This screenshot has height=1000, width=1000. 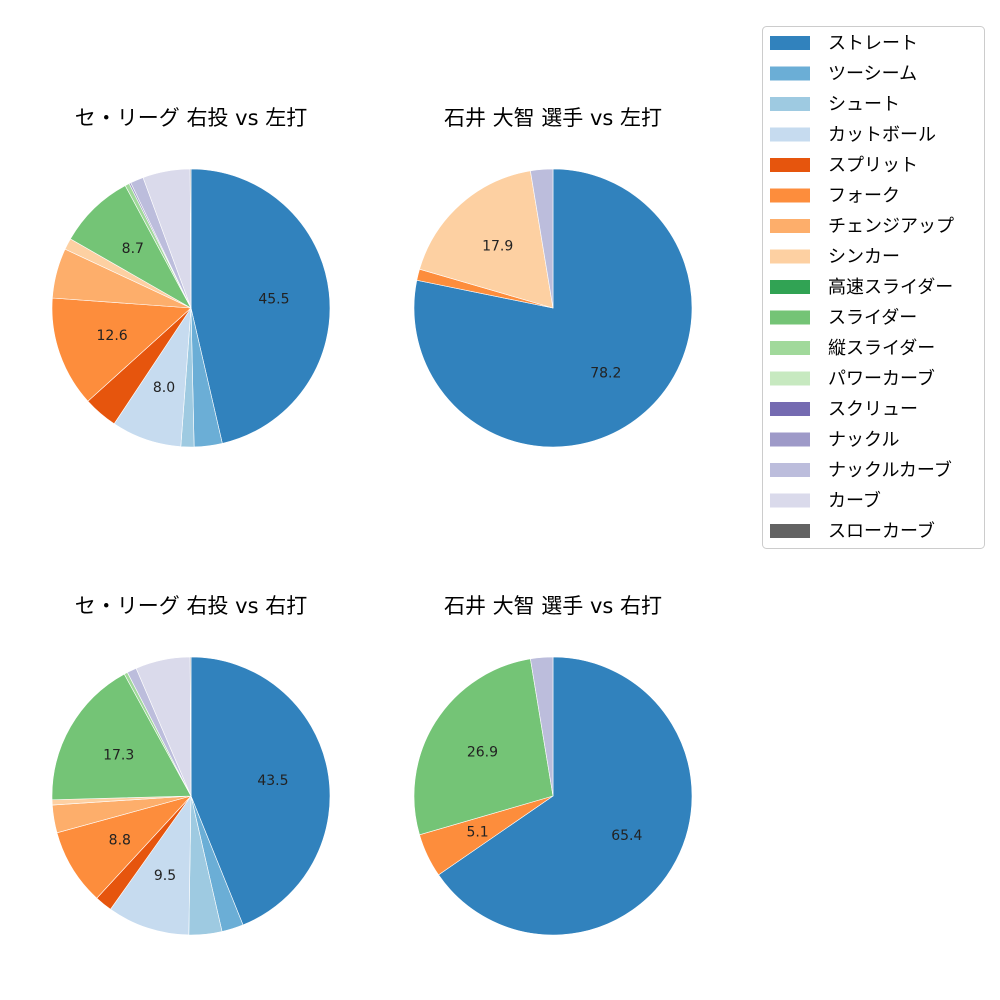 I want to click on legend-label: 高速スライダー, so click(x=890, y=287).